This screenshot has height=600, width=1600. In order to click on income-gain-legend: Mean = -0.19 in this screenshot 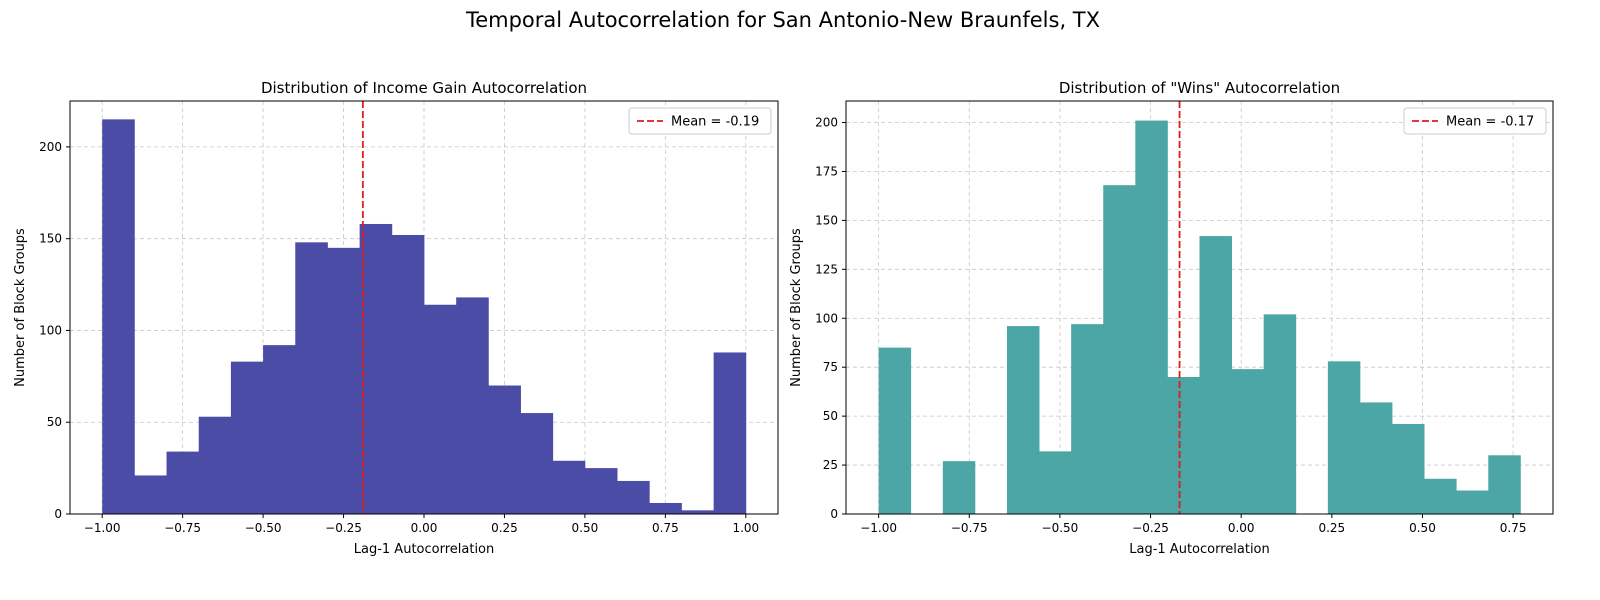, I will do `click(700, 121)`.